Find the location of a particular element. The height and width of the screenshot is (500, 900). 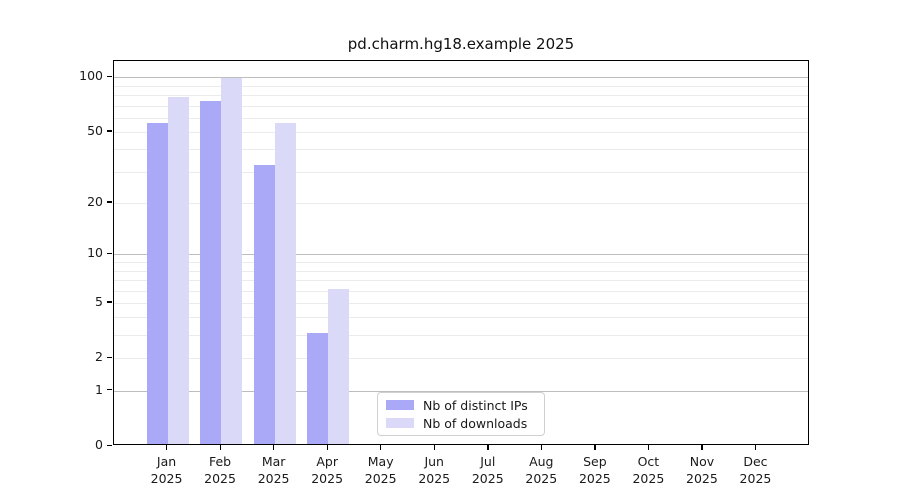

x-tick-month: Jul is located at coordinates (488, 461).